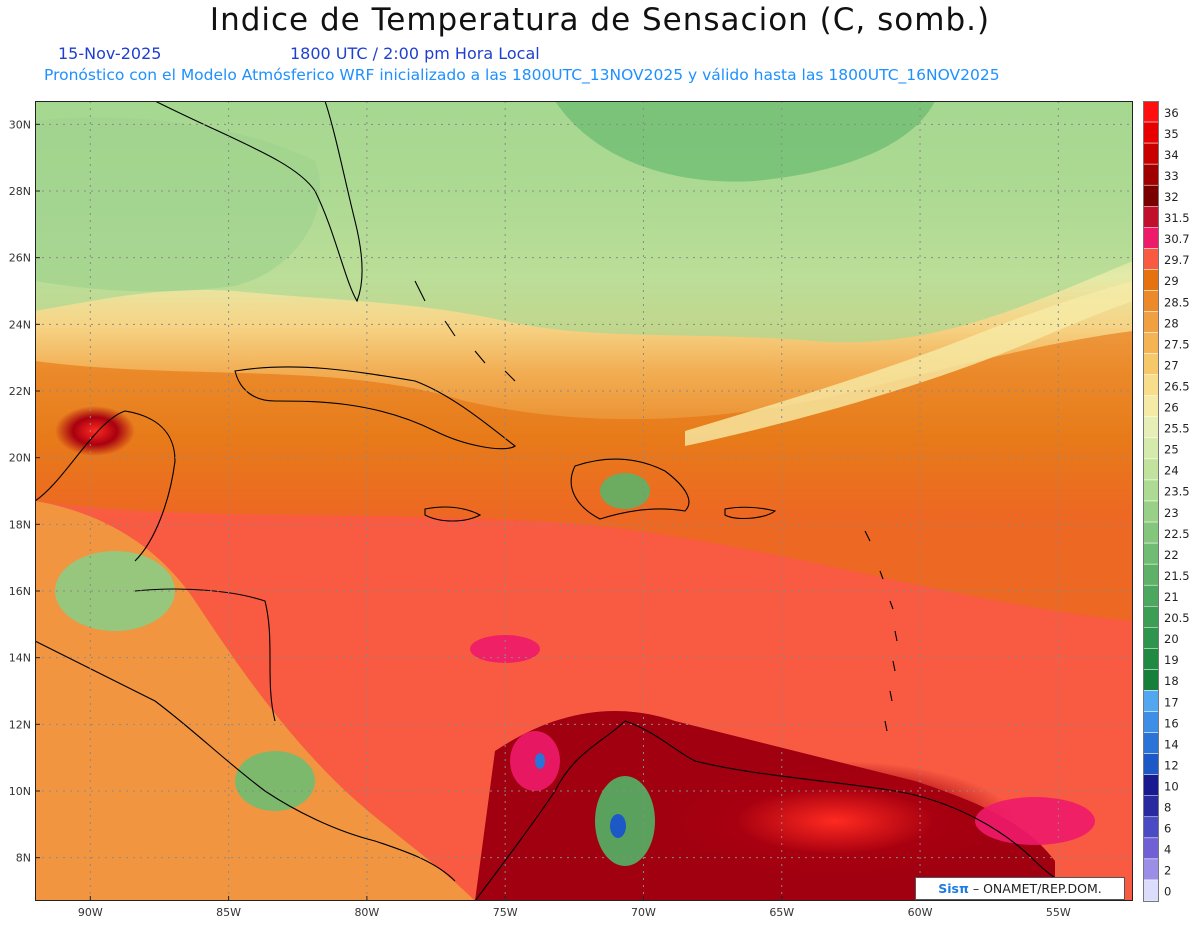  What do you see at coordinates (1171, 408) in the screenshot?
I see `legend-label: 26` at bounding box center [1171, 408].